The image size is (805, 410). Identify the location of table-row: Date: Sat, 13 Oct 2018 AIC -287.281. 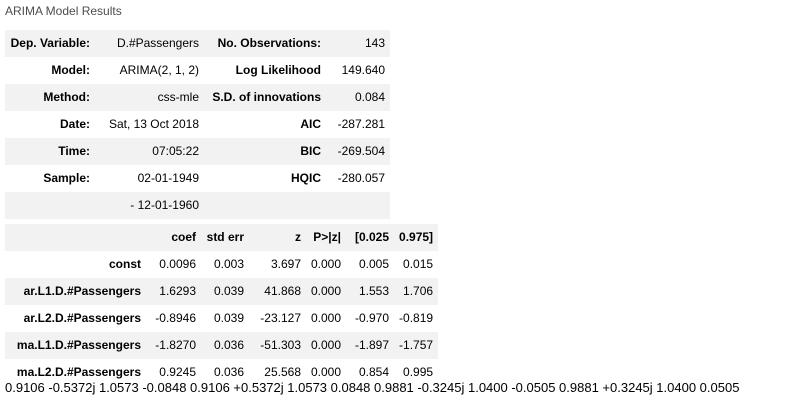
(197, 124).